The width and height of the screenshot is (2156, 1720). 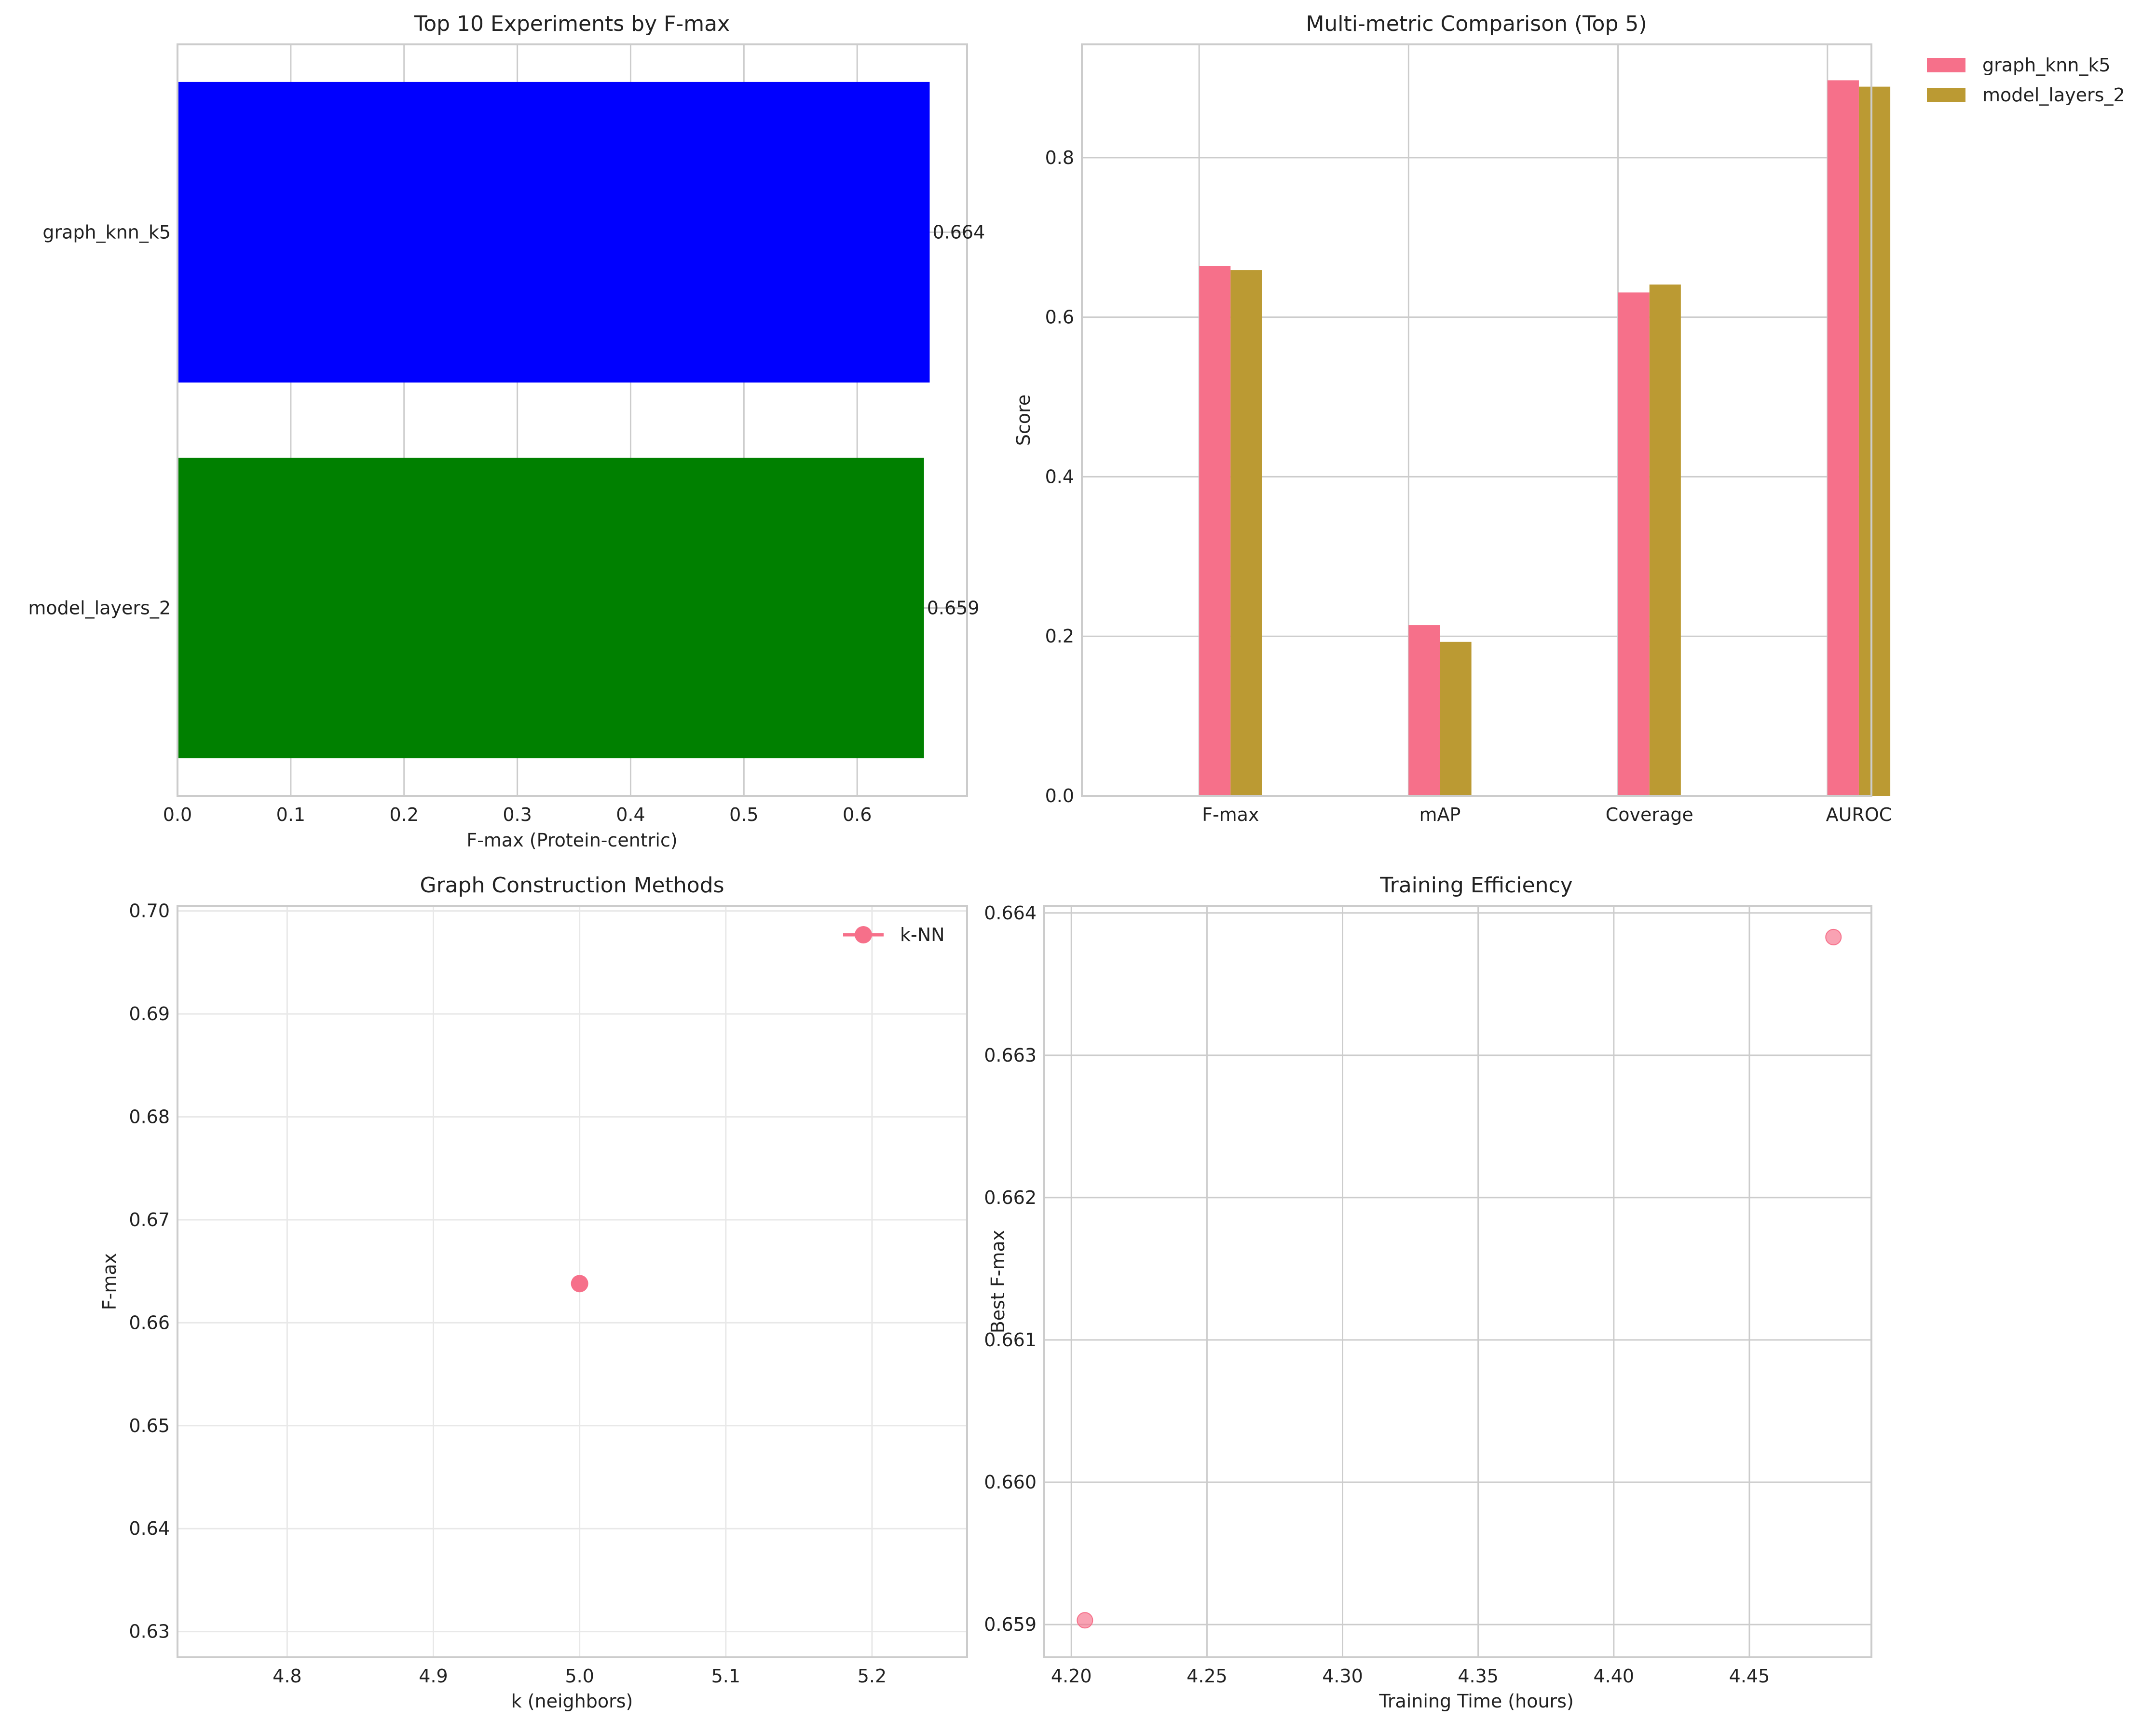 What do you see at coordinates (433, 1676) in the screenshot?
I see `x-tick-label: 4.9` at bounding box center [433, 1676].